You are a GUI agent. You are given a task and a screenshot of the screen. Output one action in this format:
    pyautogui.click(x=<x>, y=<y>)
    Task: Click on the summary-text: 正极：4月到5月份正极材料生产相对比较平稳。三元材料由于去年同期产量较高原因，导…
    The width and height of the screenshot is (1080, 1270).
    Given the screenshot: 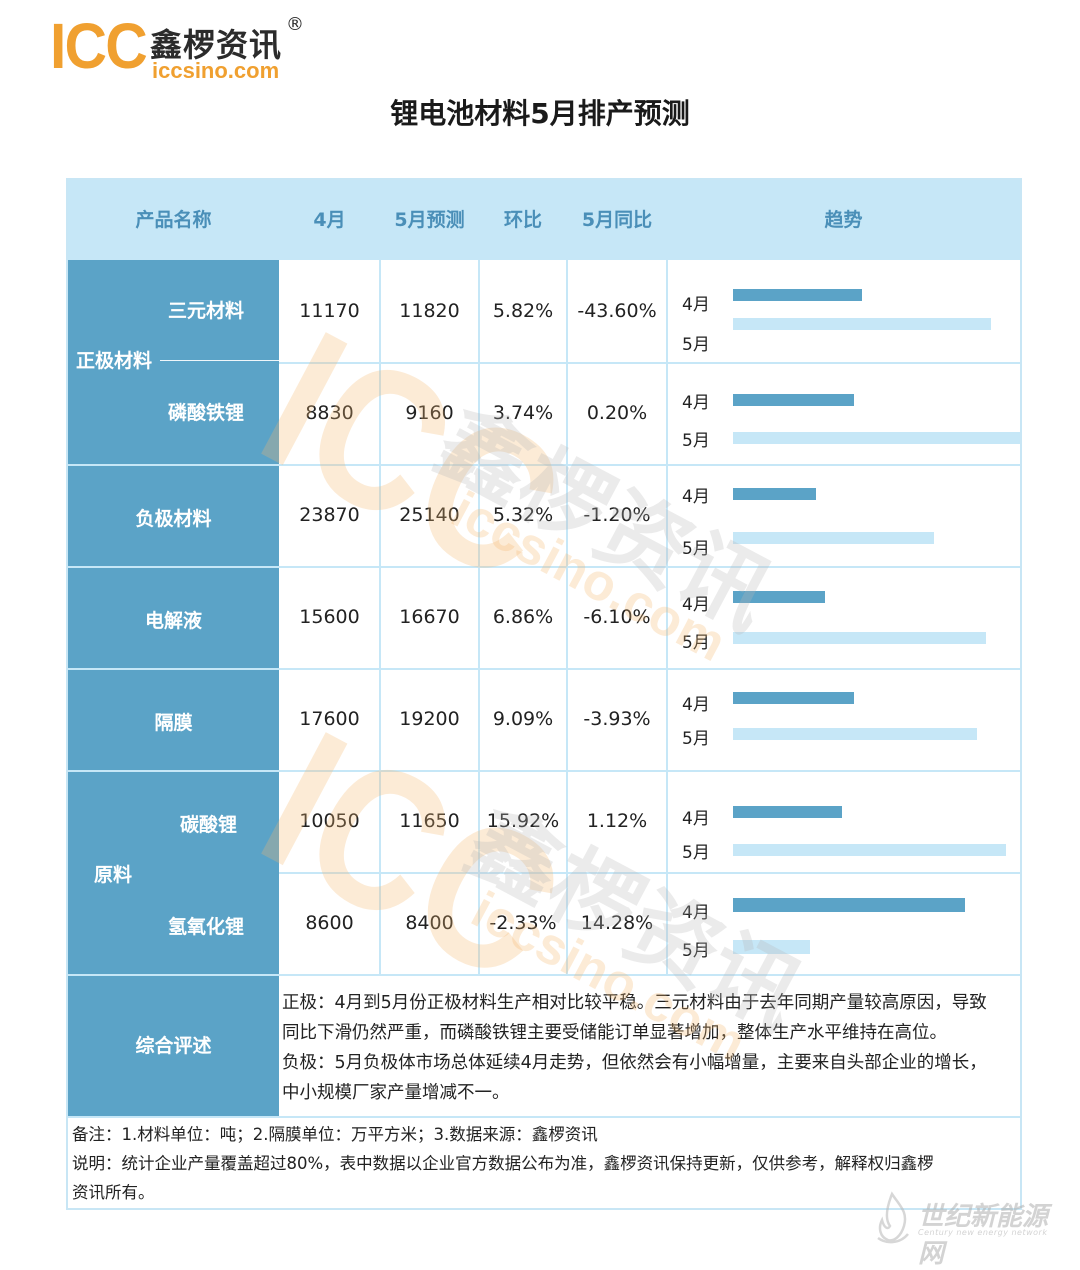 What is the action you would take?
    pyautogui.click(x=647, y=1048)
    